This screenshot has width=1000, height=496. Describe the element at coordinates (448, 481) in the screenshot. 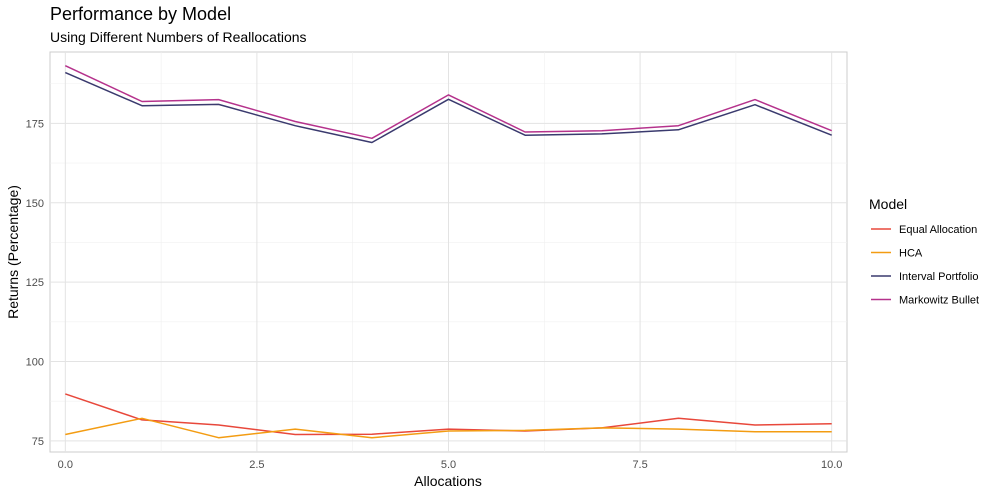

I see `x-axis-title: Allocations` at that location.